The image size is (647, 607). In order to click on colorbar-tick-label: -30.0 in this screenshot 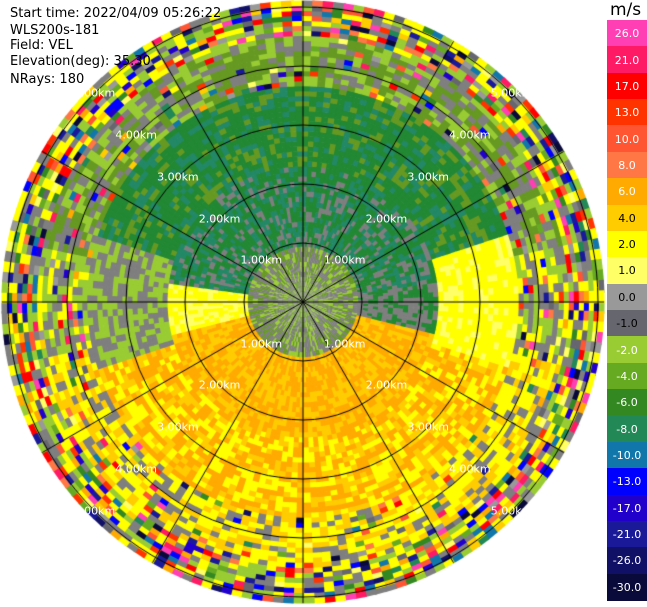, I will do `click(627, 587)`.